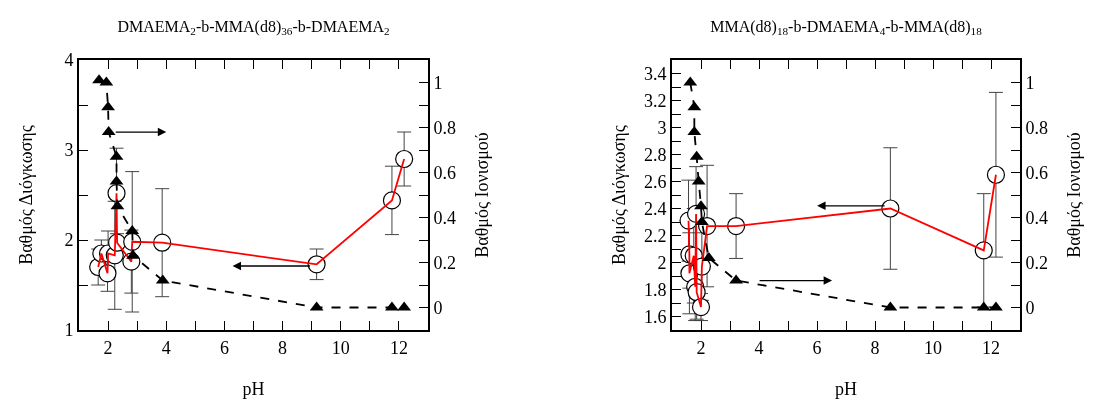  What do you see at coordinates (846, 27) in the screenshot?
I see `chart-title: MMA(d8)$_{18}$-b-DMAEMA$_{4}$-b-MMA(d8)$_{18}$` at bounding box center [846, 27].